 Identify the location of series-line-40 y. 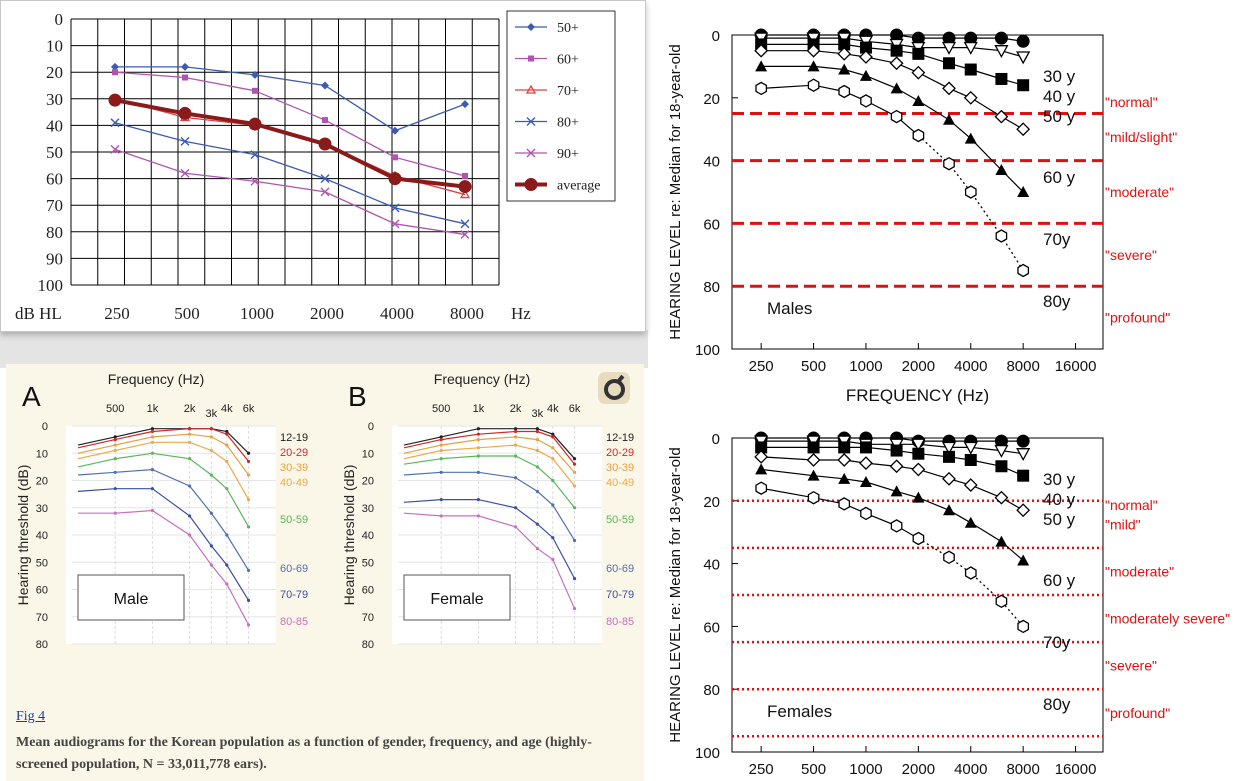
(892, 447).